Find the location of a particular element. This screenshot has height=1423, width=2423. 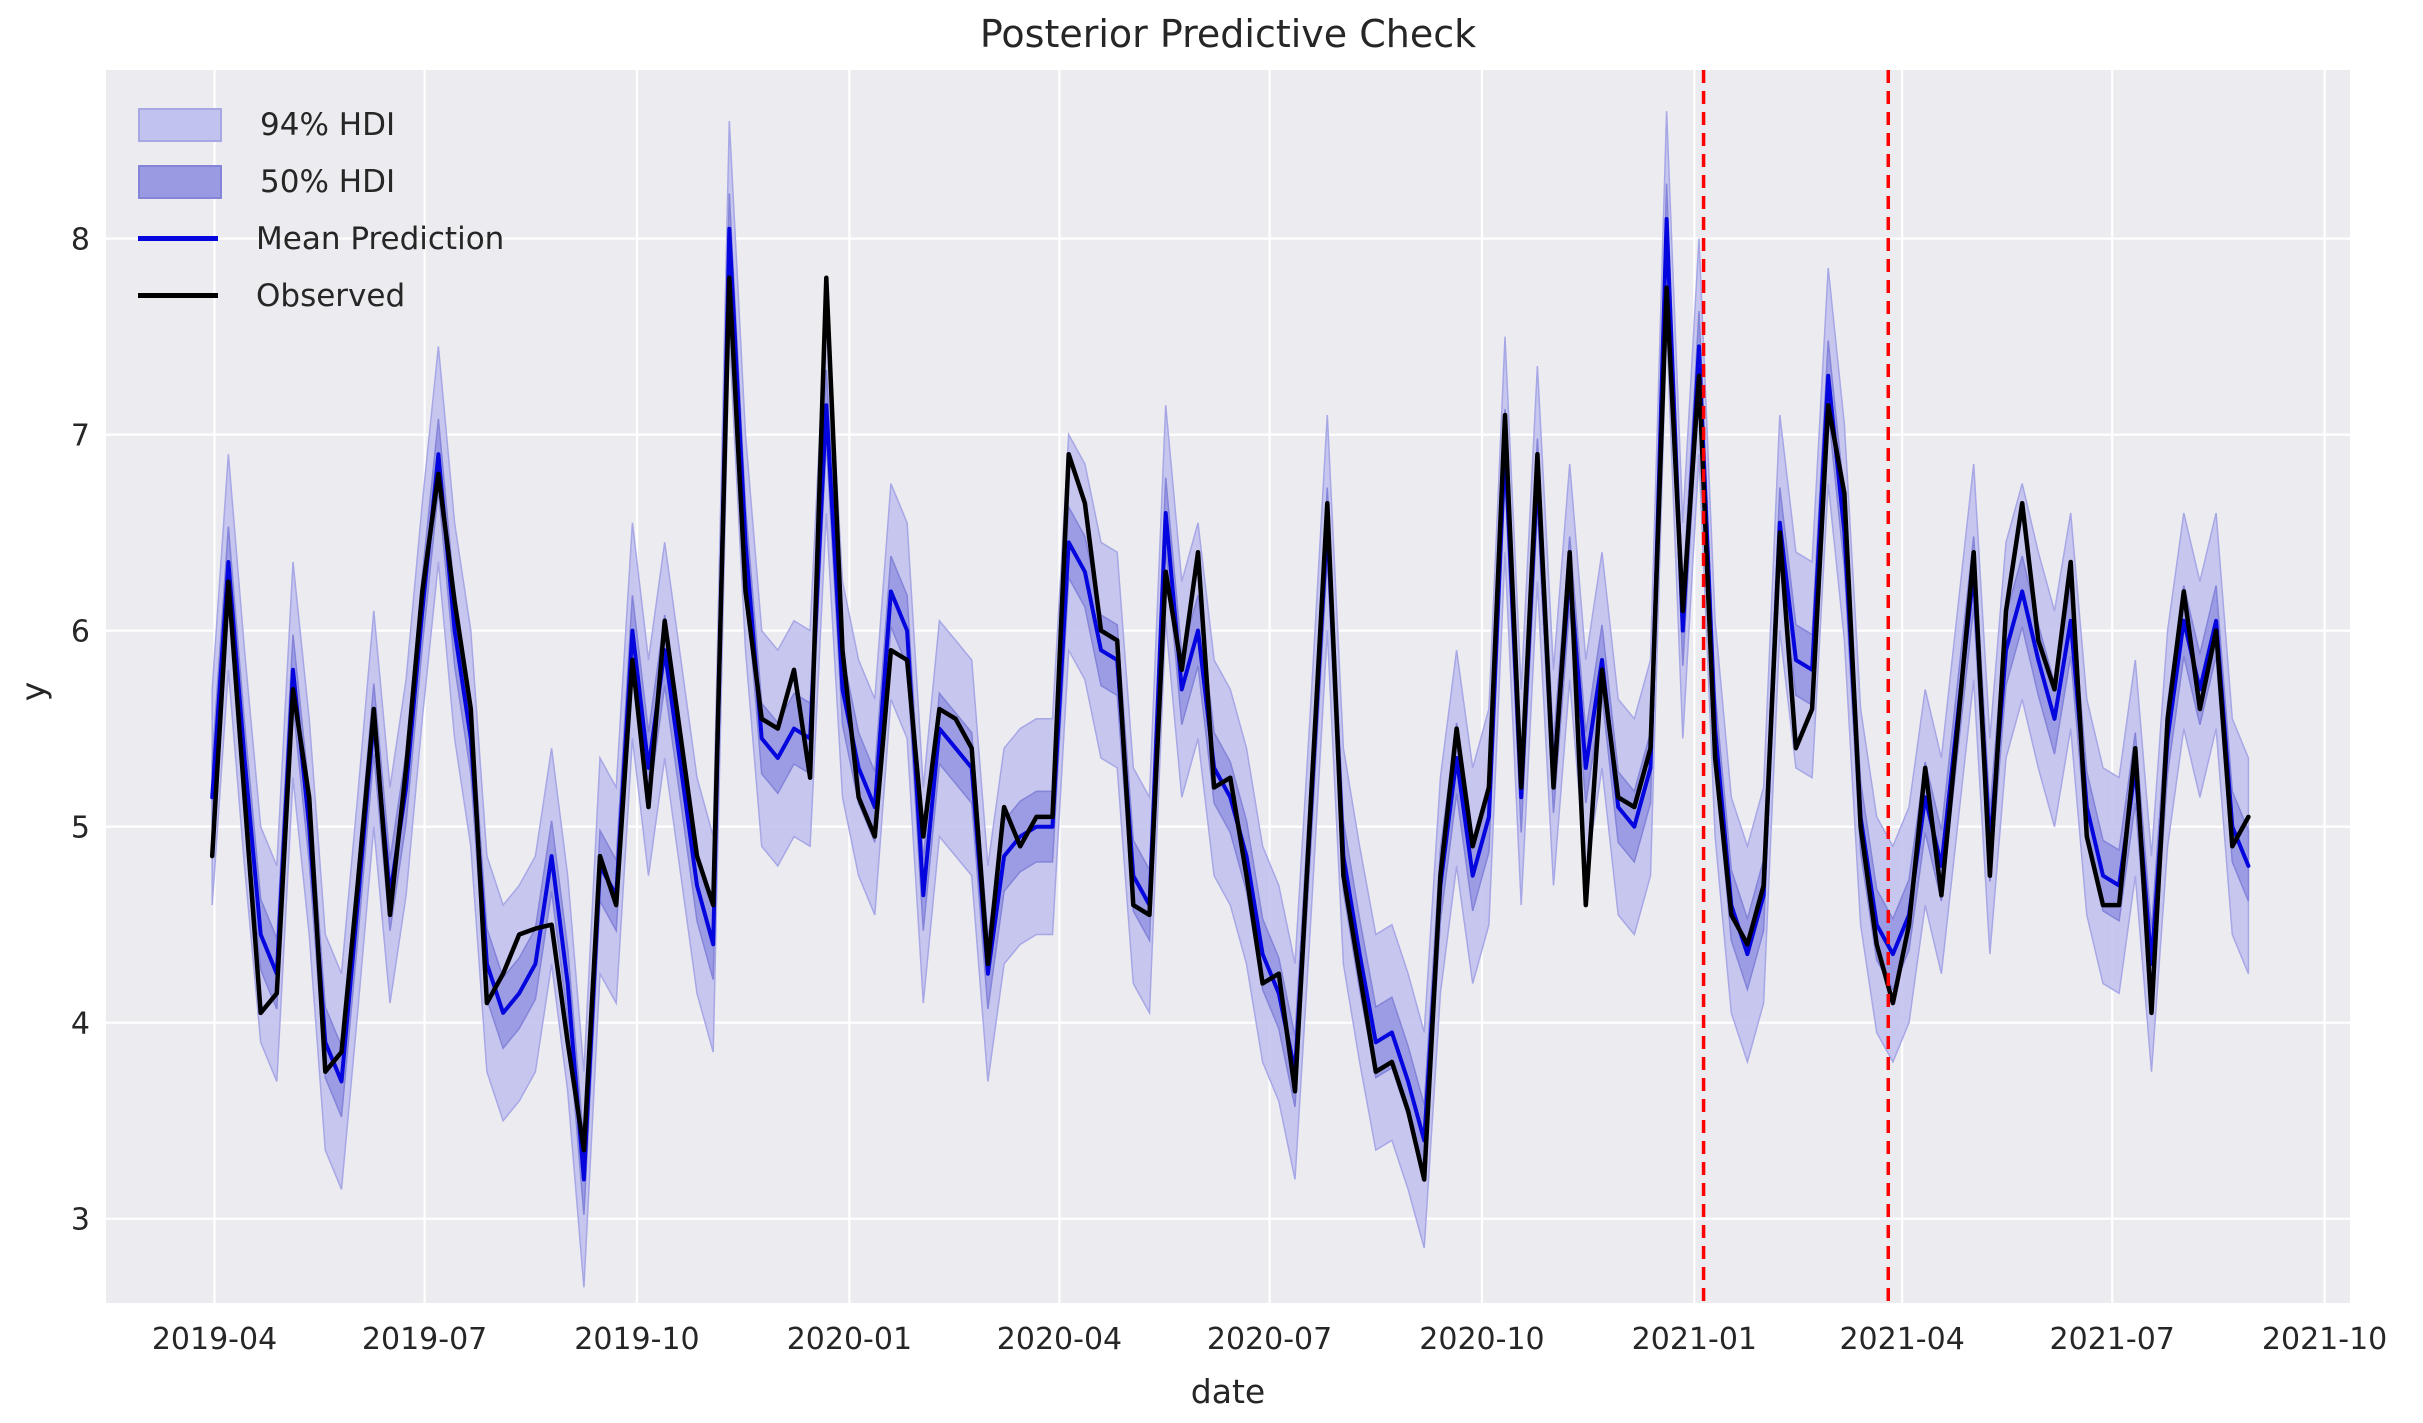

x-tick-label-6: 2020-10 is located at coordinates (1481, 1339).